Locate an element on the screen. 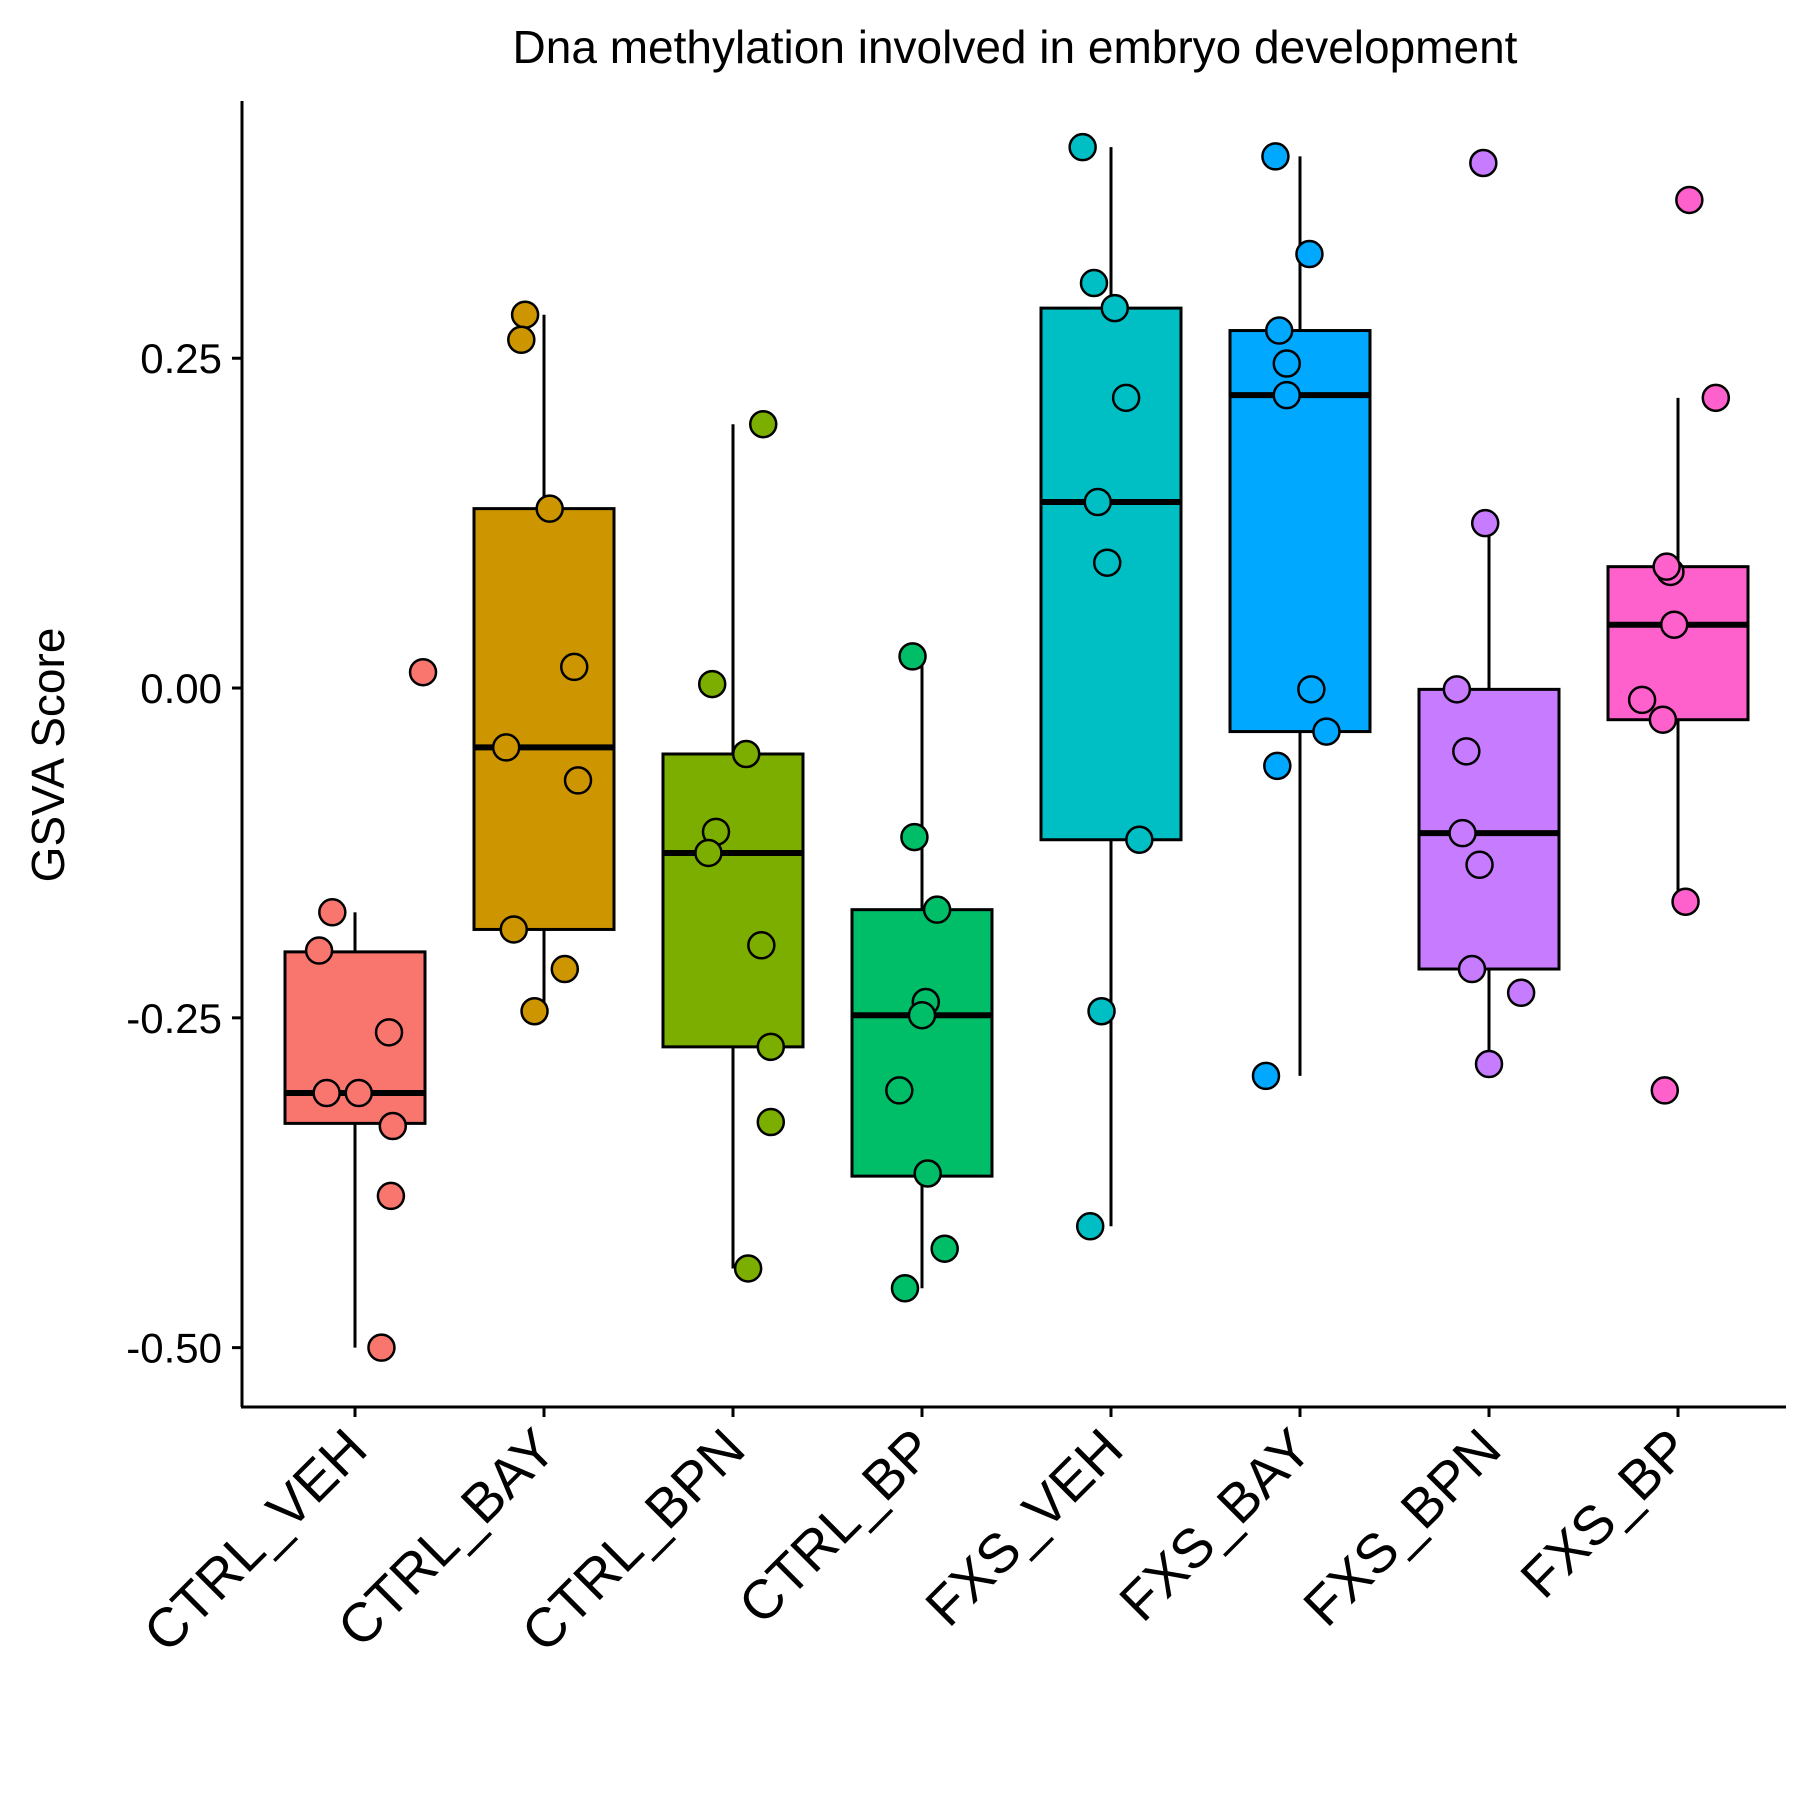 The image size is (1800, 1800). x-tick-label: FXS_VEH is located at coordinates (1023, 1527).